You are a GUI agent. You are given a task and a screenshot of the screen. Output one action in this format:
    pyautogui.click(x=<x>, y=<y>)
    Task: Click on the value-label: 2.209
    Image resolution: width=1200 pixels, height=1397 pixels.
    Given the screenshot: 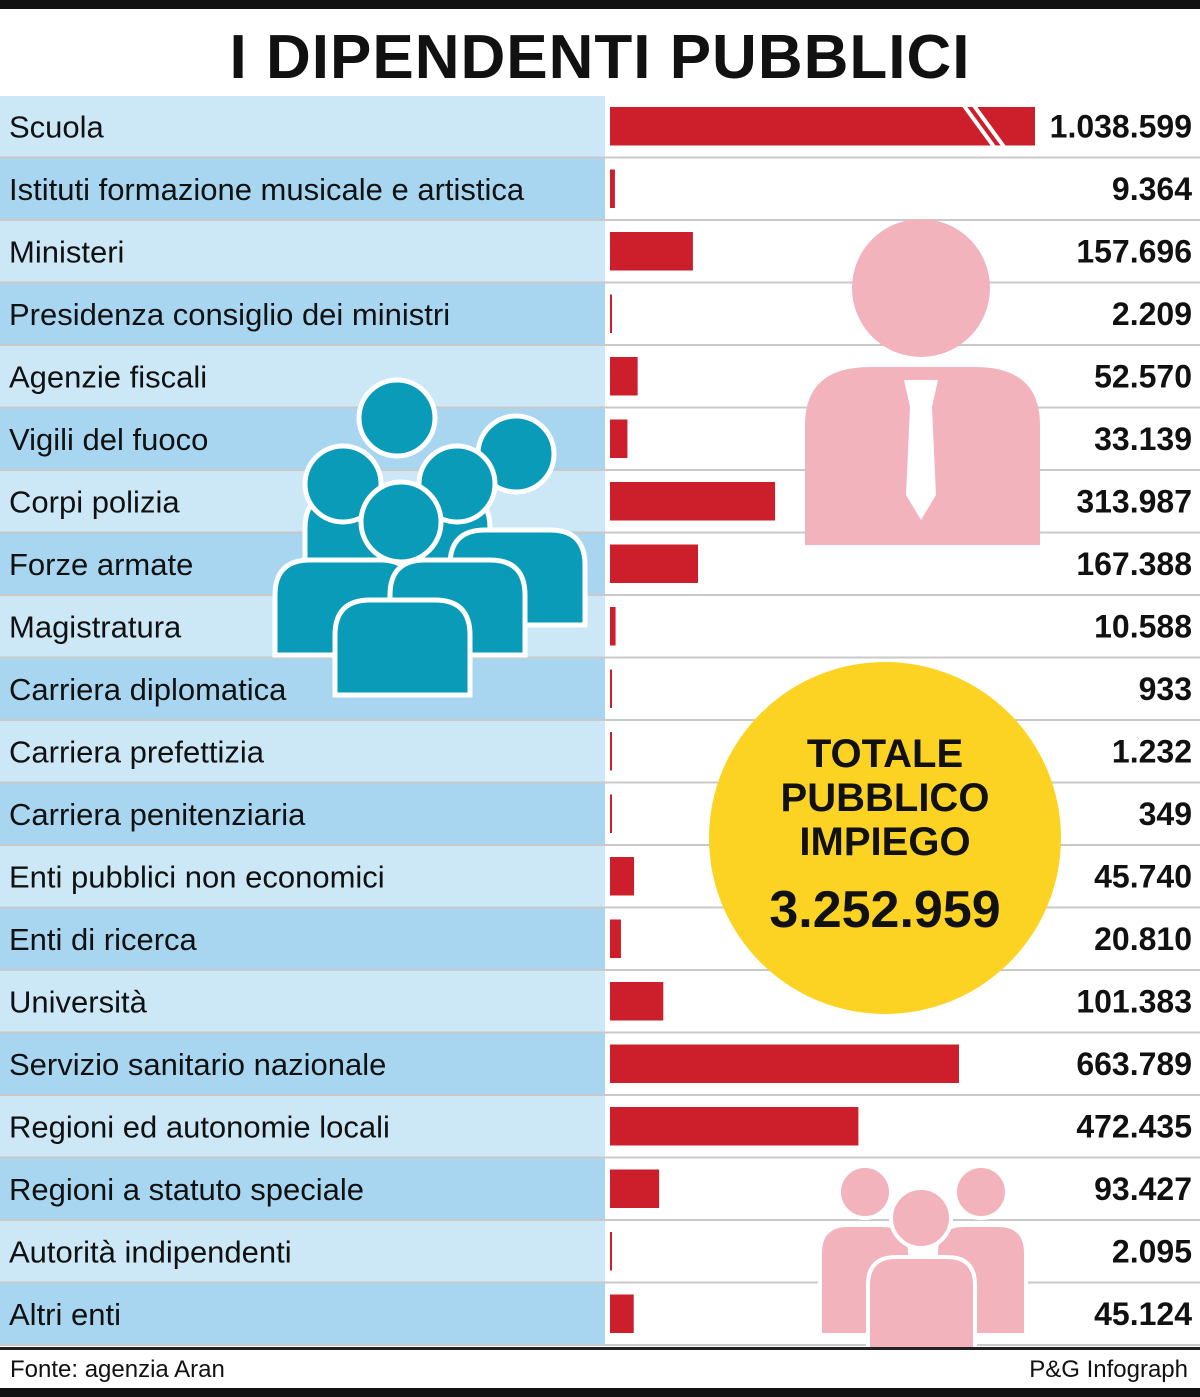 What is the action you would take?
    pyautogui.click(x=1152, y=314)
    